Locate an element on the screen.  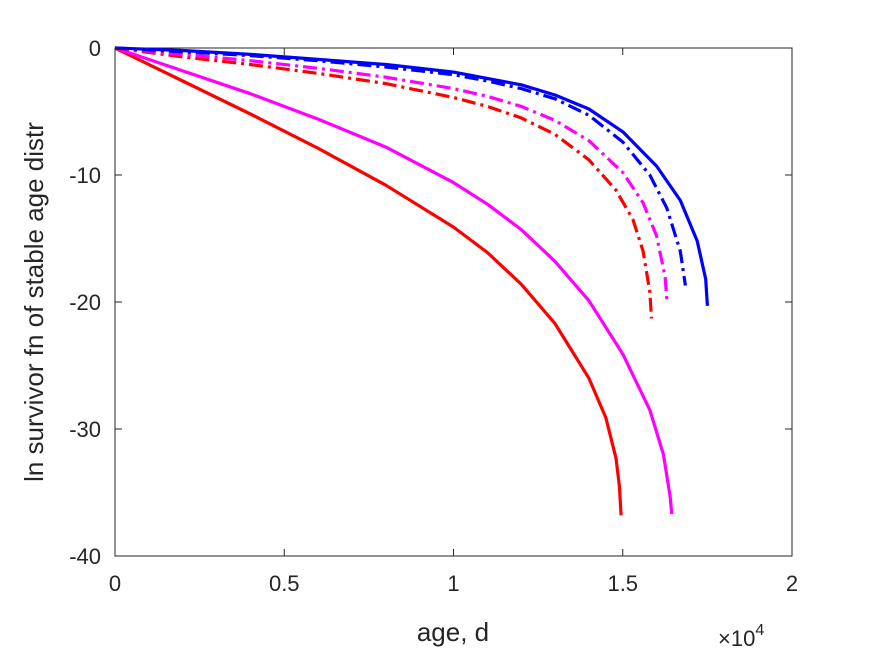
y-axis-label: ln survivor fn of stable age distr is located at coordinates (34, 302).